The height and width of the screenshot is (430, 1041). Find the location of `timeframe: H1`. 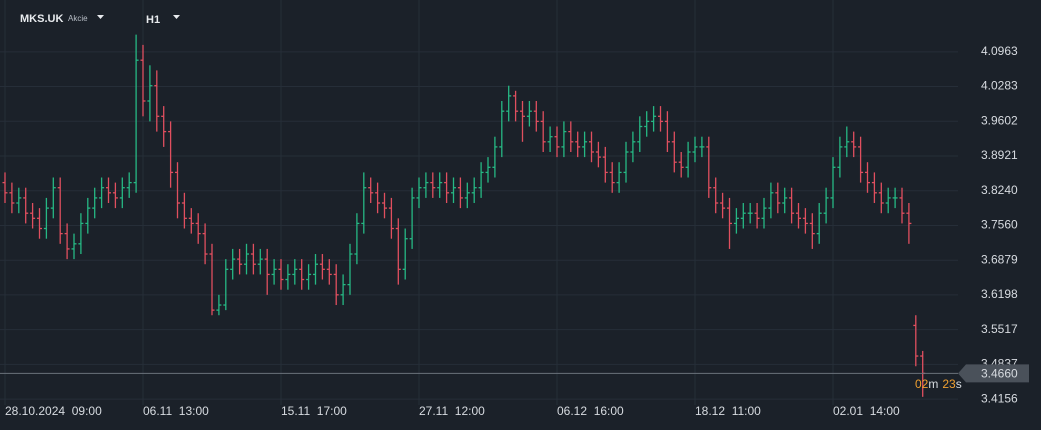

timeframe: H1 is located at coordinates (153, 20).